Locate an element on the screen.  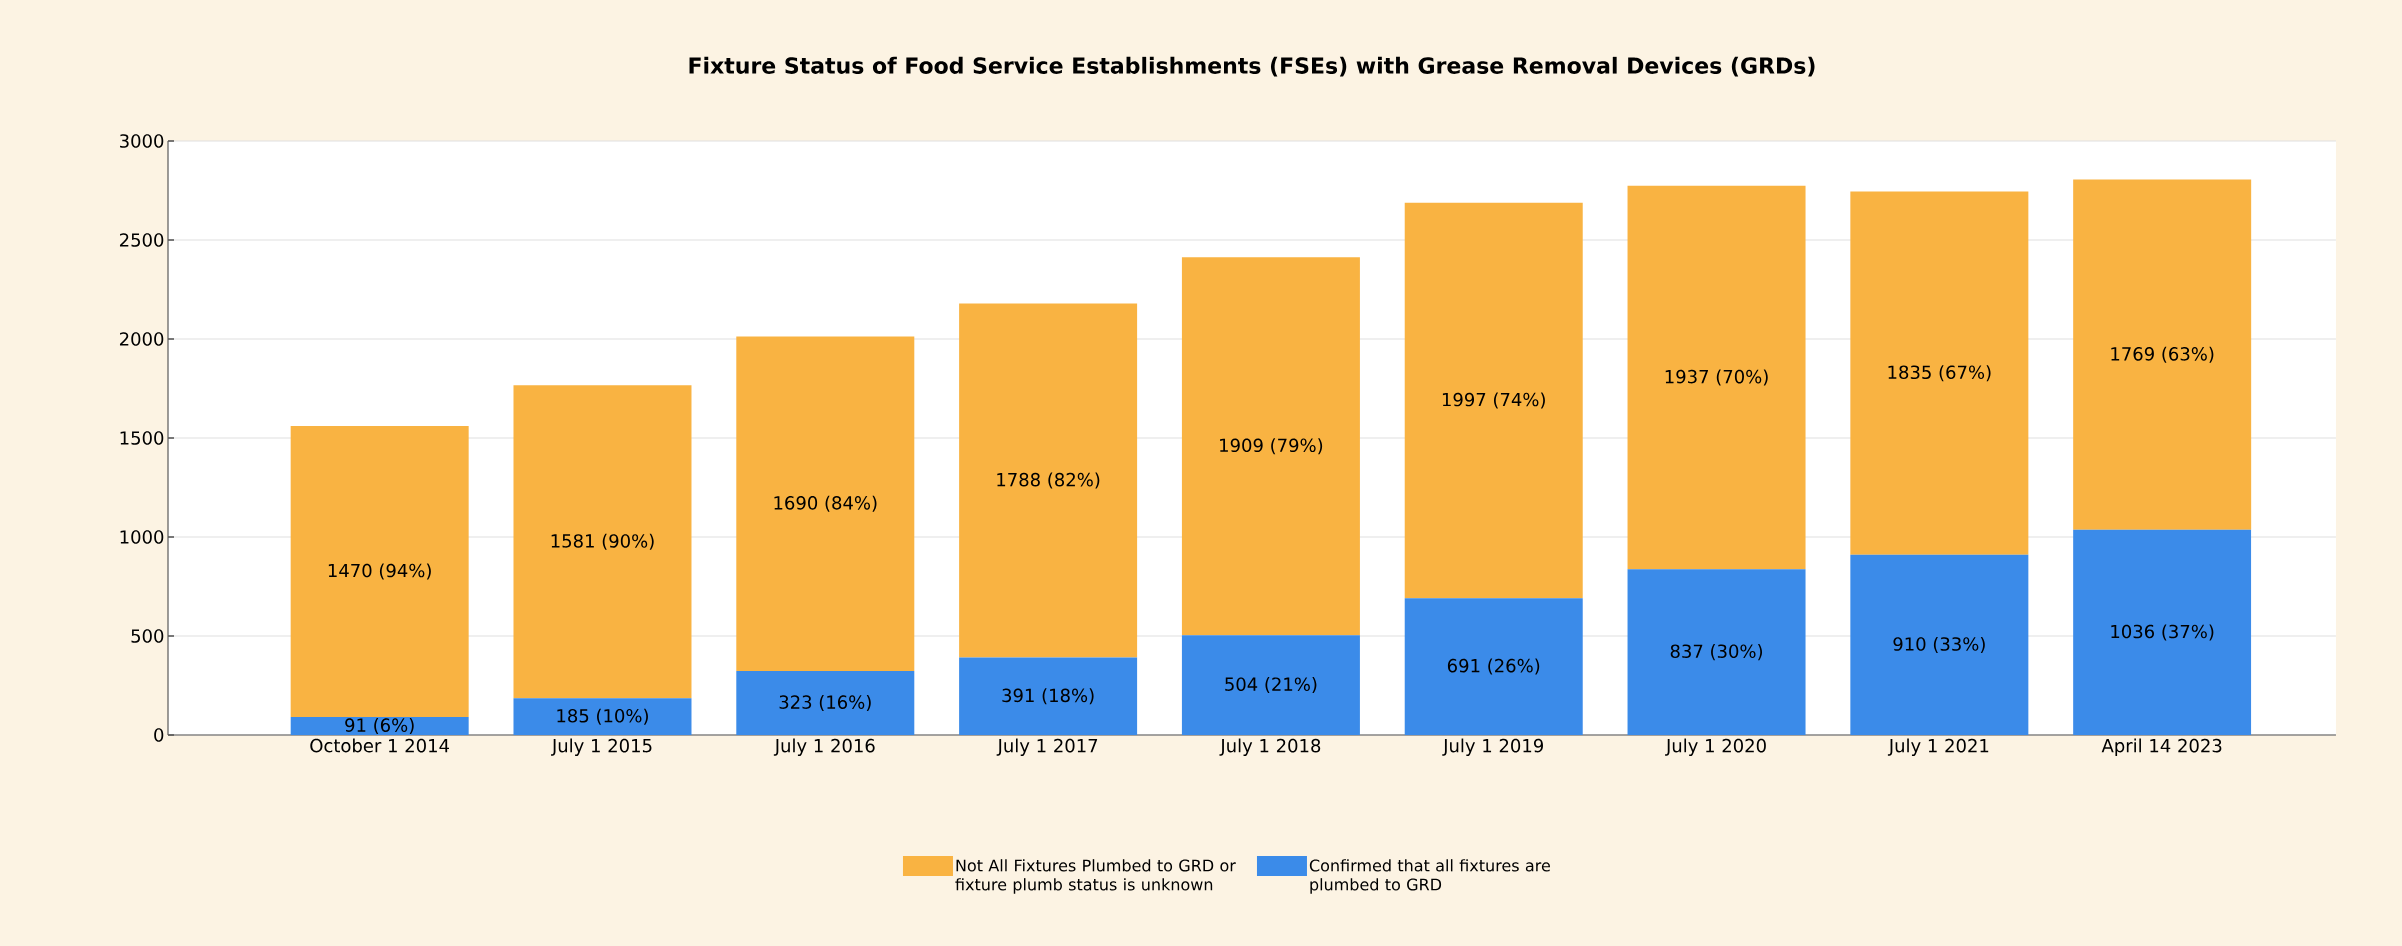
data-label: 910 (33%) is located at coordinates (1939, 644).